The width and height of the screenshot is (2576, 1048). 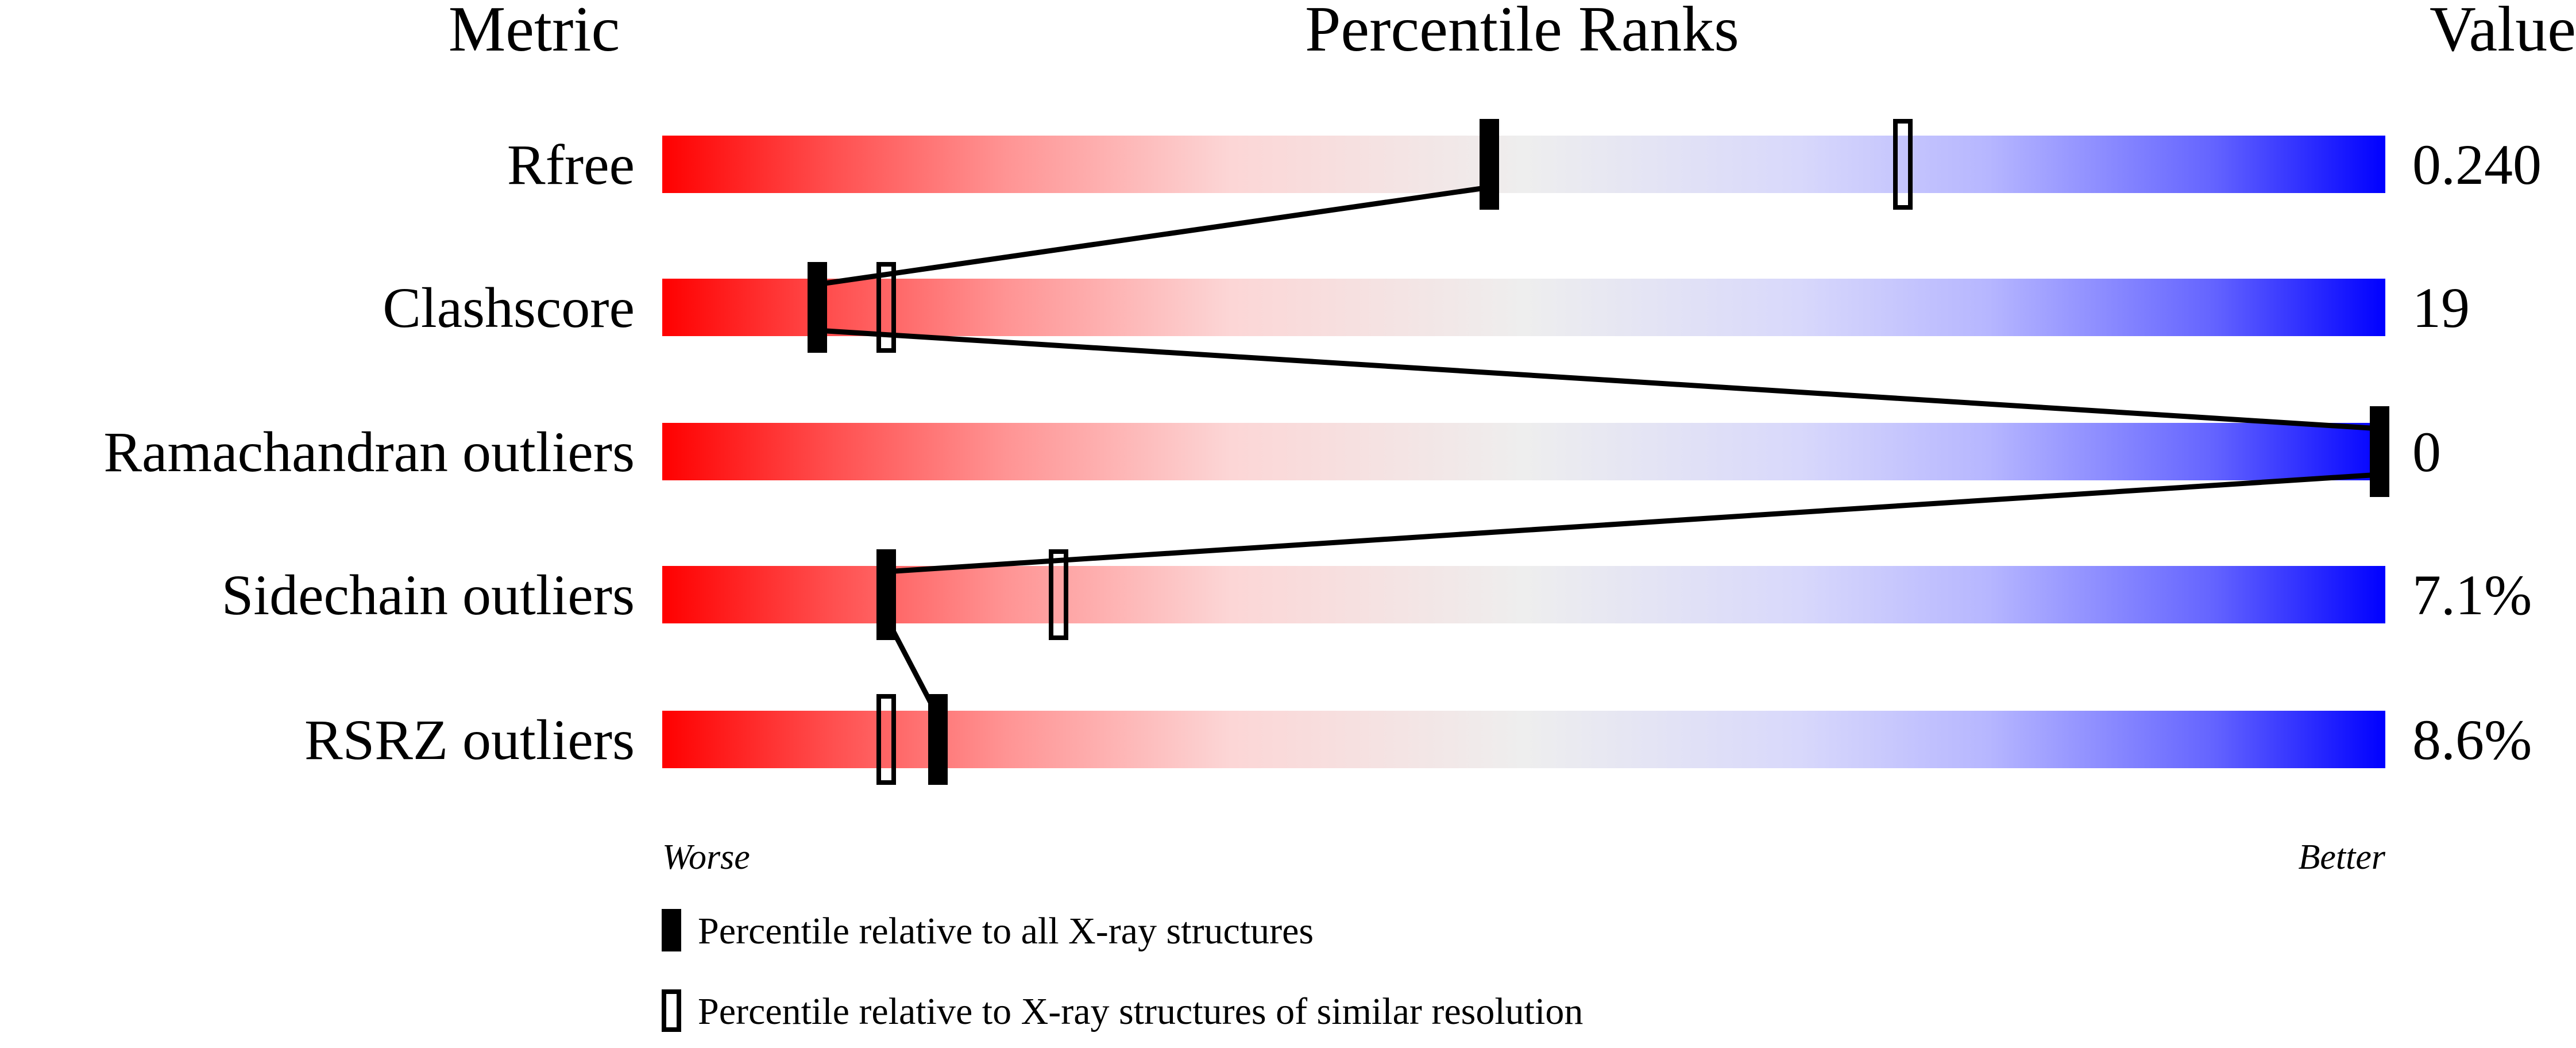 I want to click on metric-label: RSRZ outliers, so click(x=469, y=740).